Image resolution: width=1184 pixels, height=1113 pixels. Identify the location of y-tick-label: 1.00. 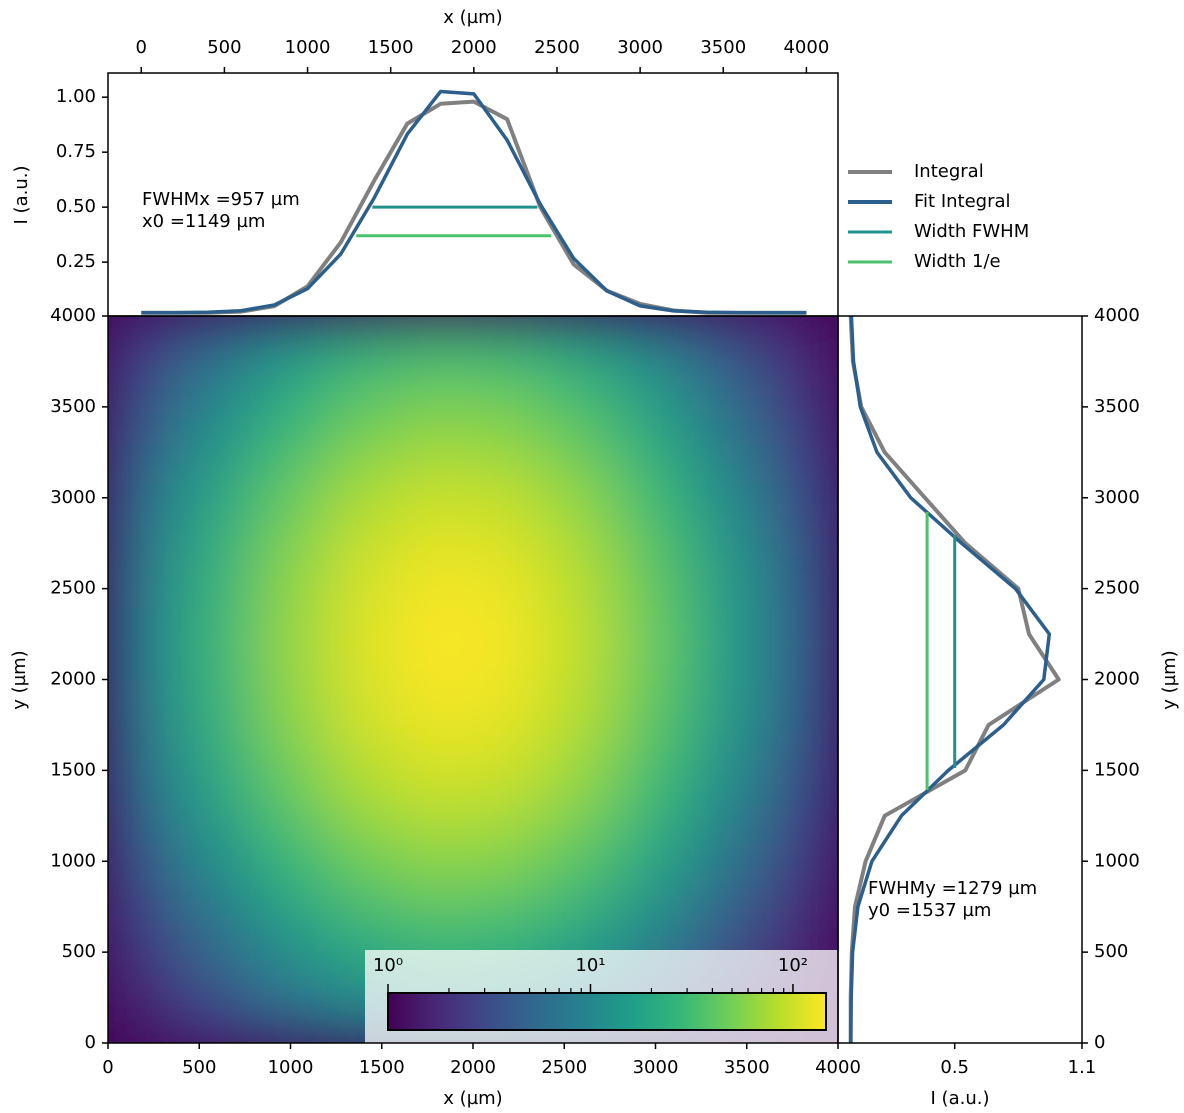
(76, 96).